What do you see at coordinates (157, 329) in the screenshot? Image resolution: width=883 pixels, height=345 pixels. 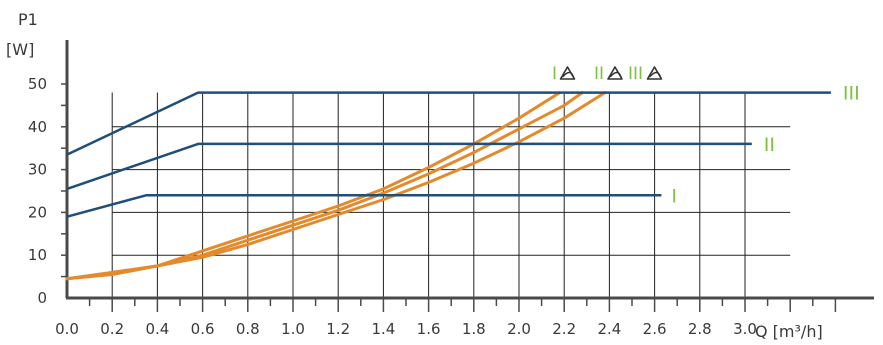 I see `x-tick-label: 0.4` at bounding box center [157, 329].